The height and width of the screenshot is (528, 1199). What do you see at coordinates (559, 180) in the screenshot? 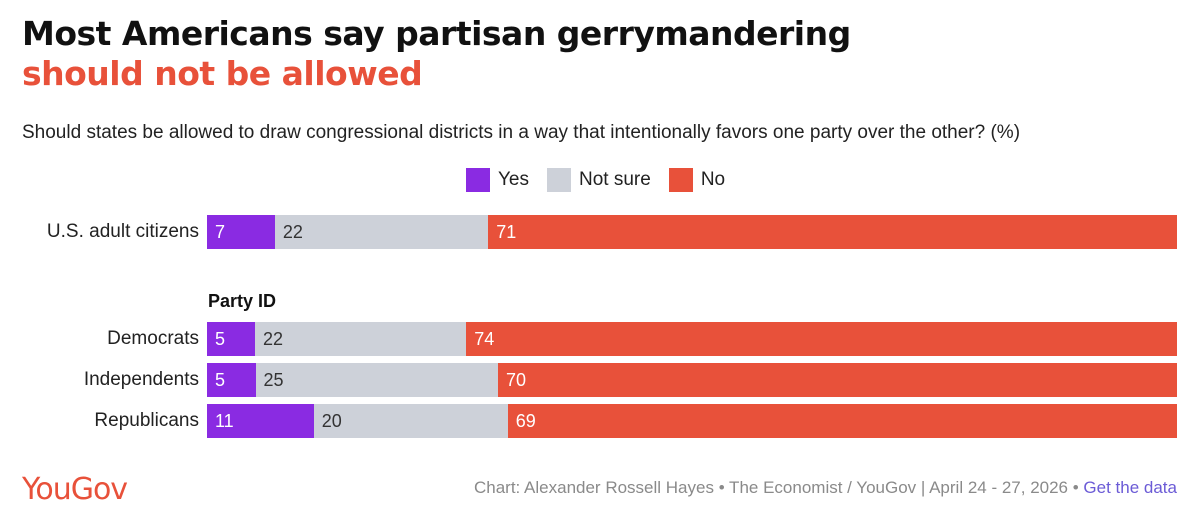
I see `legend-swatch-not-sure` at bounding box center [559, 180].